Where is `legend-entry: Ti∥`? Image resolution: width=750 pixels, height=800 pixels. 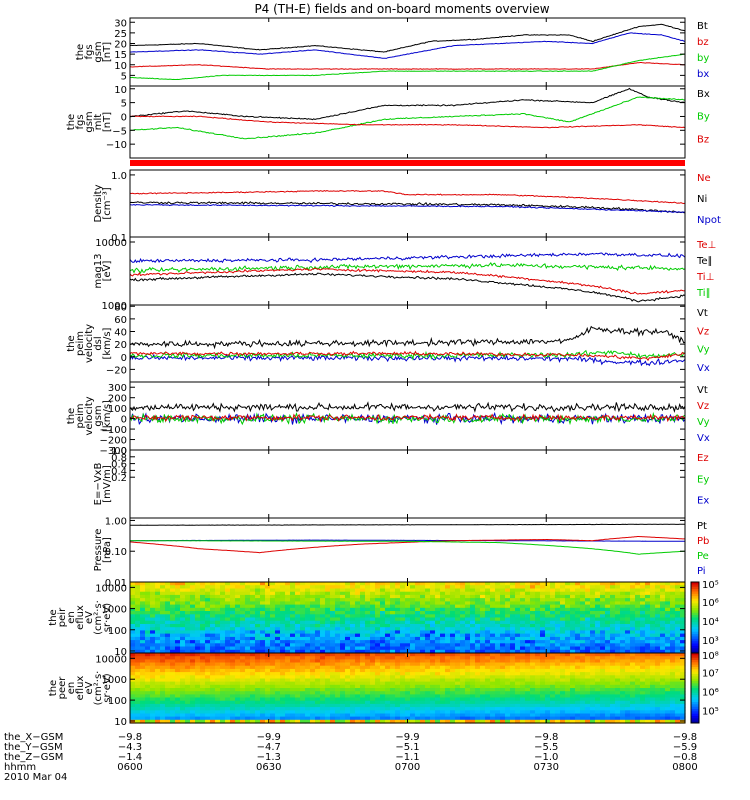 legend-entry: Ti∥ is located at coordinates (703, 293).